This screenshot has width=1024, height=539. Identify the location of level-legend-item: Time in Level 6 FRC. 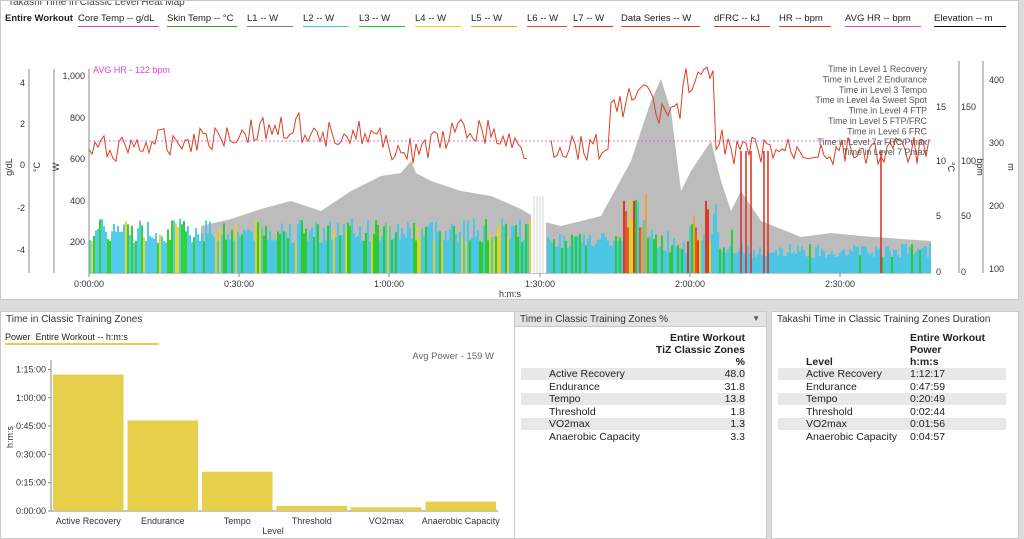
(887, 131).